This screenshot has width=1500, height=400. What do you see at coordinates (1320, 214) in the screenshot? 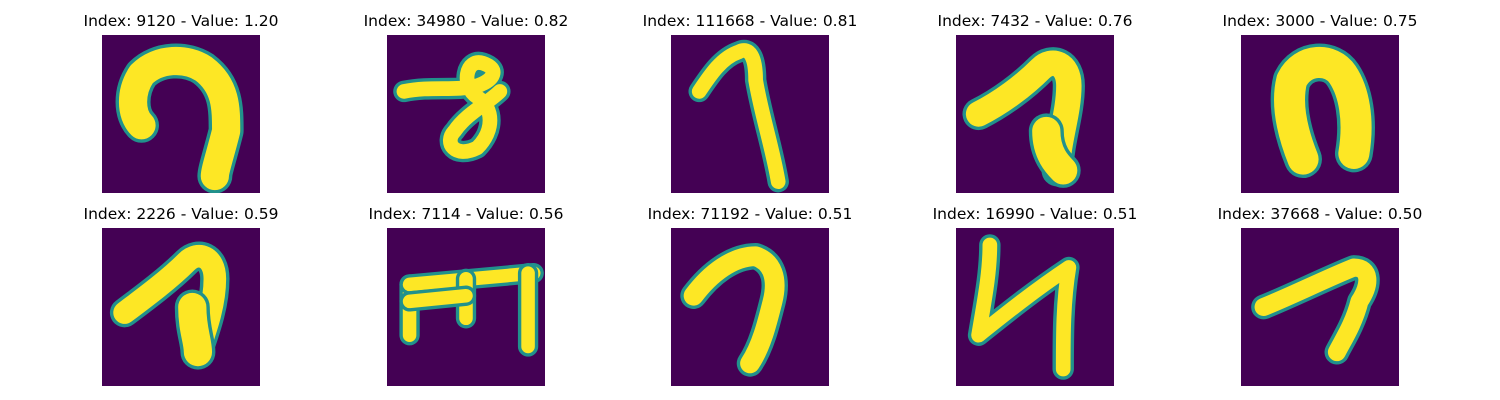
I see `panel-title: Index: 37668 - Value: 0.50` at bounding box center [1320, 214].